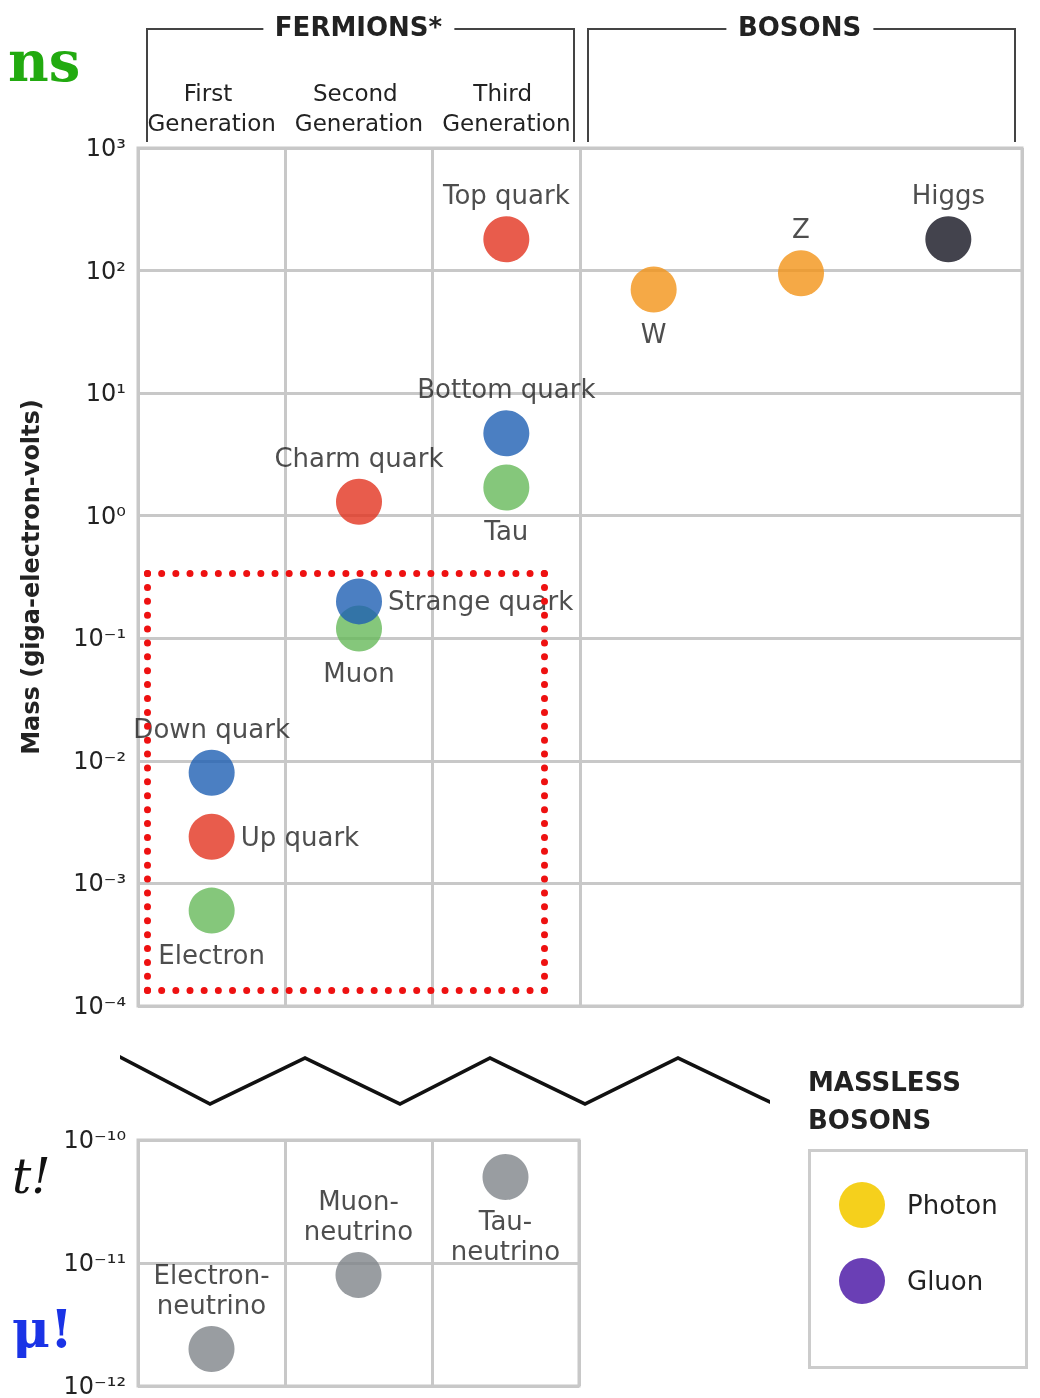 The height and width of the screenshot is (1398, 1040). I want to click on text: μ!, so click(42, 1328).